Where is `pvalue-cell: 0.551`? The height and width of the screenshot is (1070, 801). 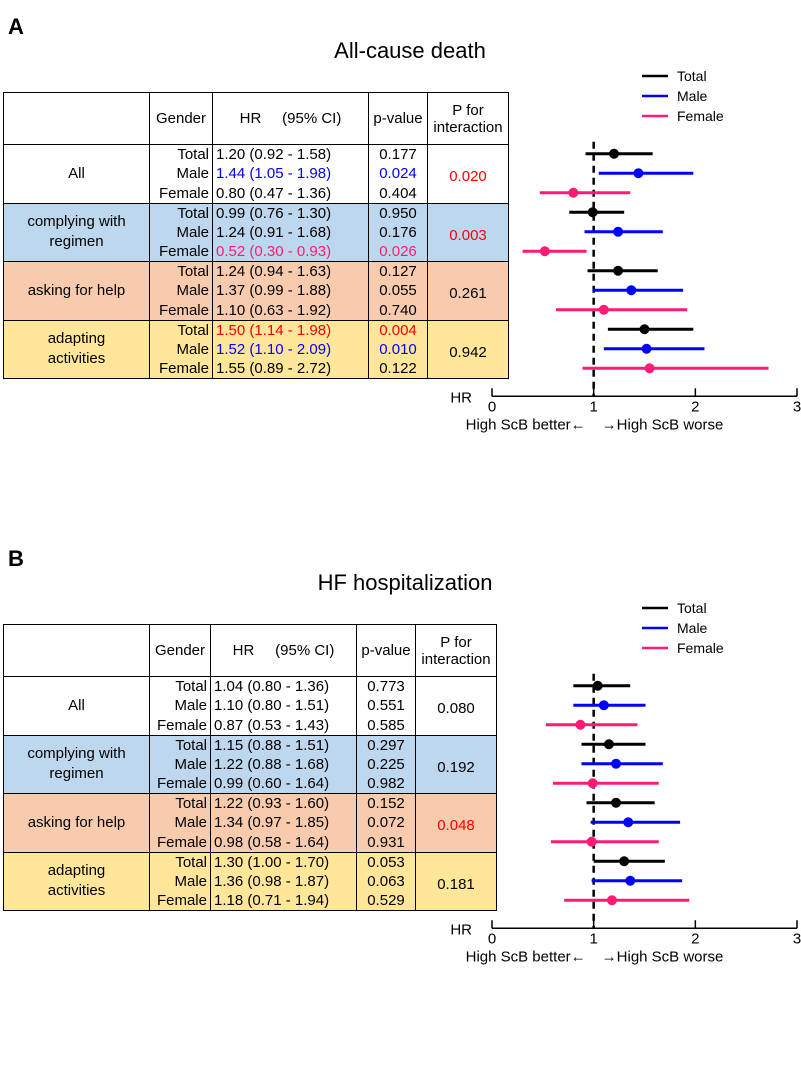 pvalue-cell: 0.551 is located at coordinates (386, 706).